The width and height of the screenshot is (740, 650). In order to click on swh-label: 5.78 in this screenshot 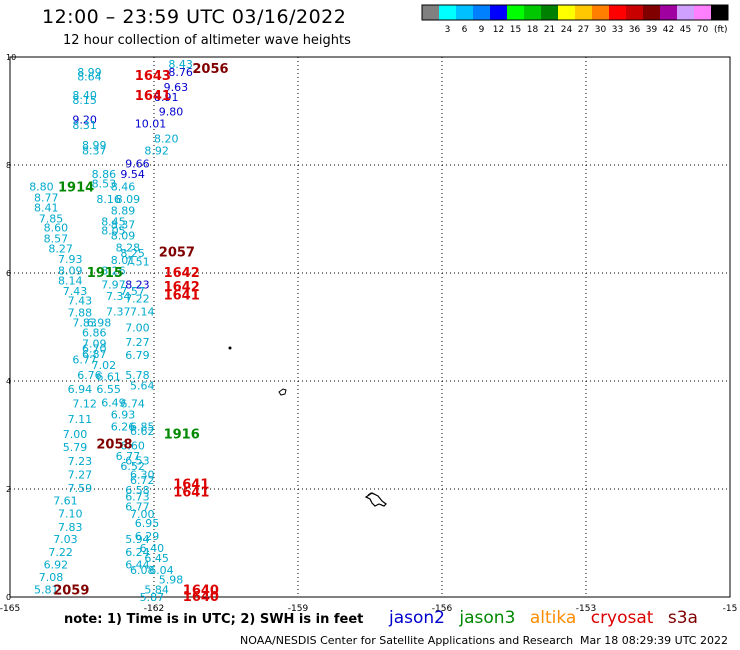, I will do `click(137, 375)`.